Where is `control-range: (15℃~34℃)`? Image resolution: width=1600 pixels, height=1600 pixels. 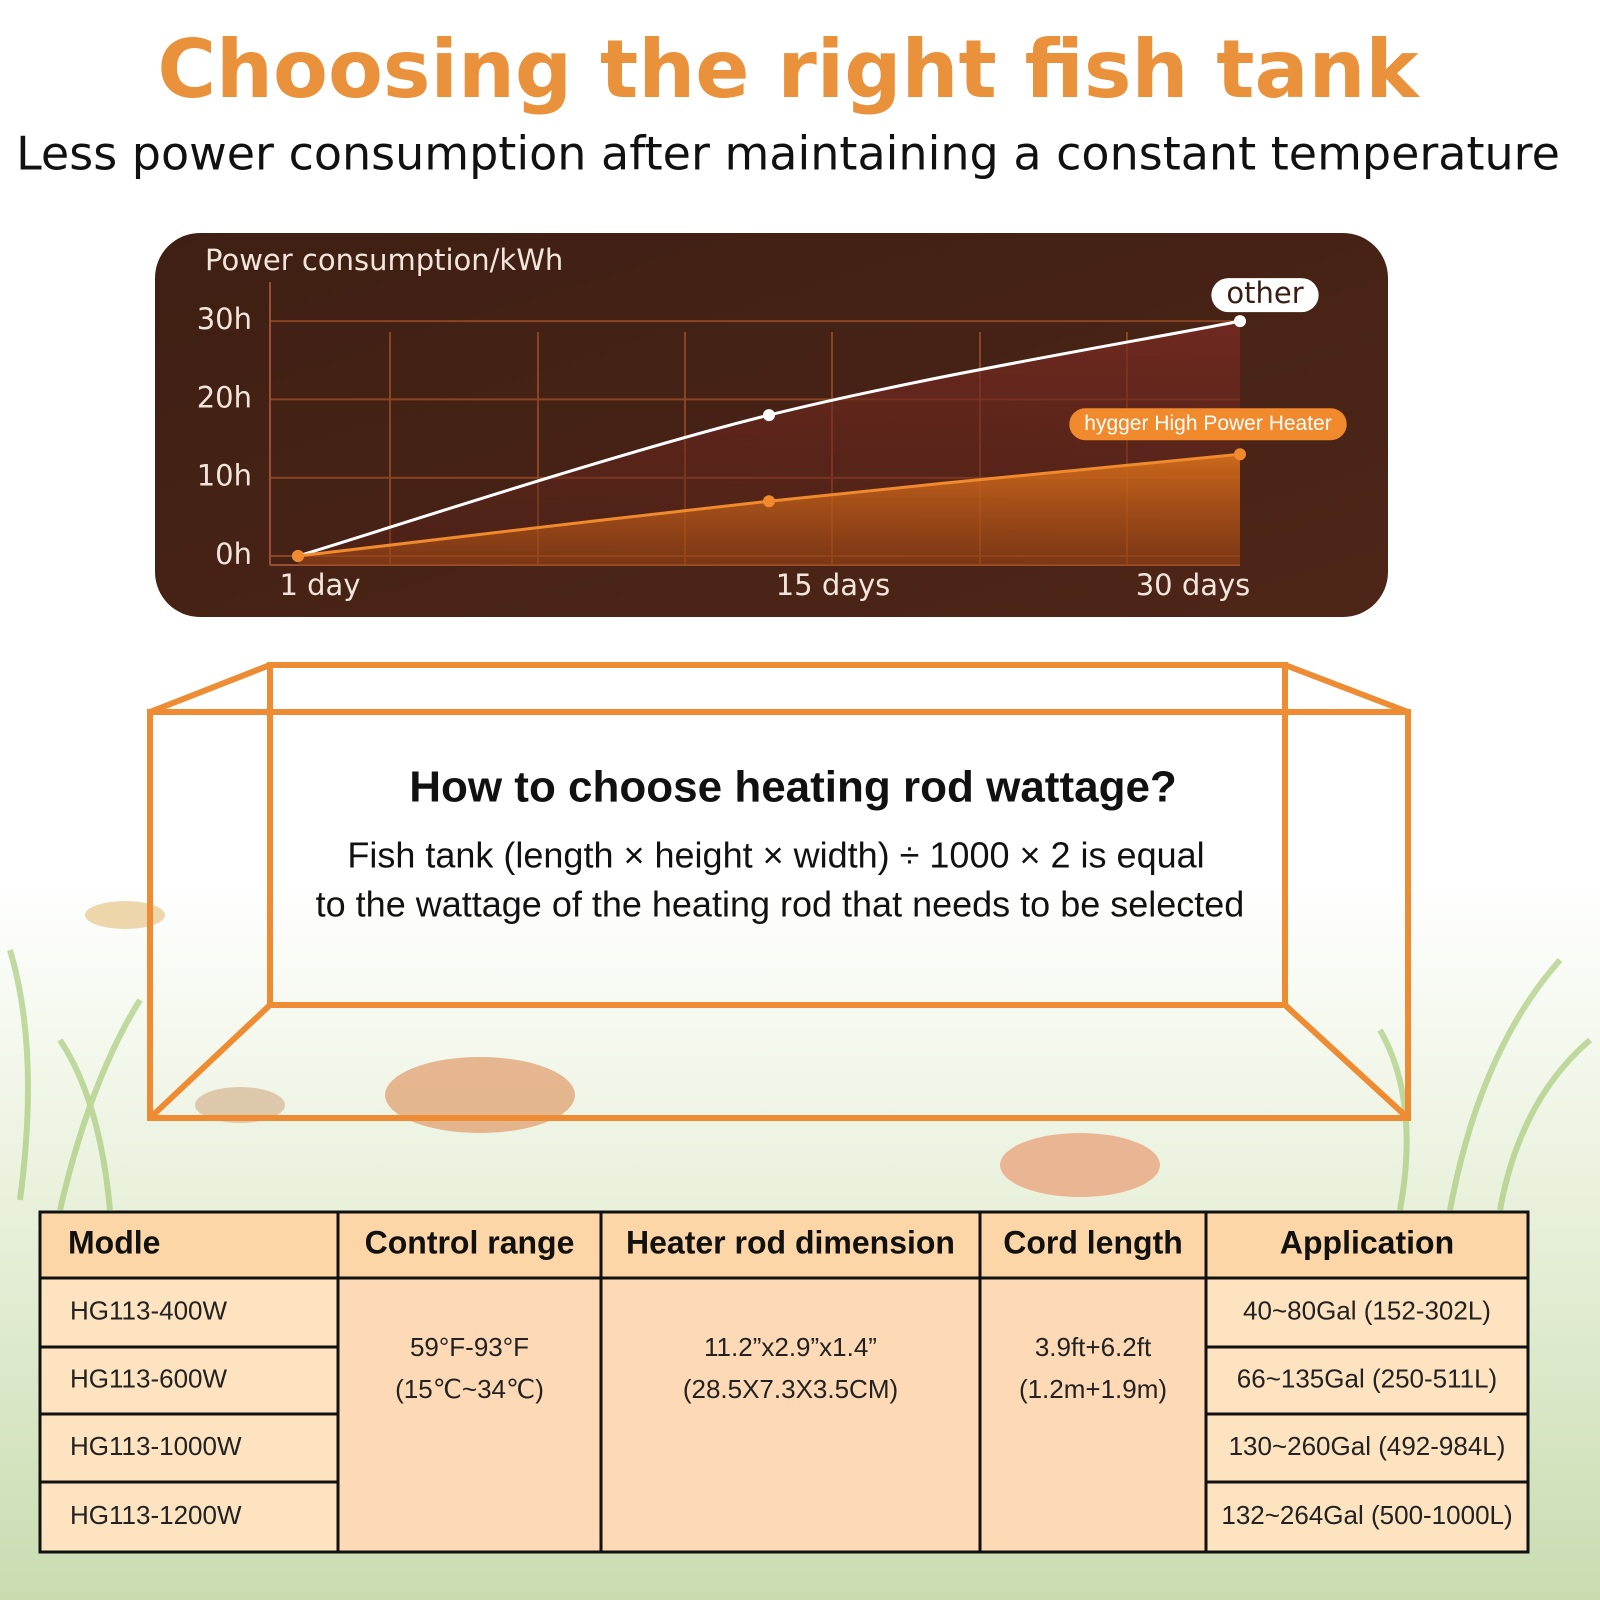
control-range: (15℃~34℃) is located at coordinates (469, 1389).